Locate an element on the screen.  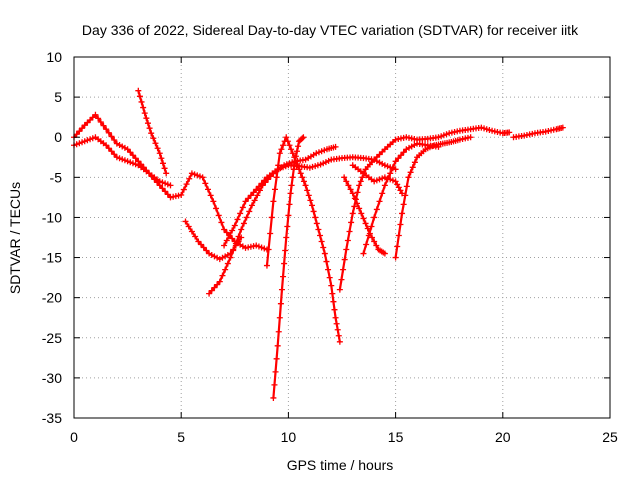
series-track-h is located at coordinates (288, 267).